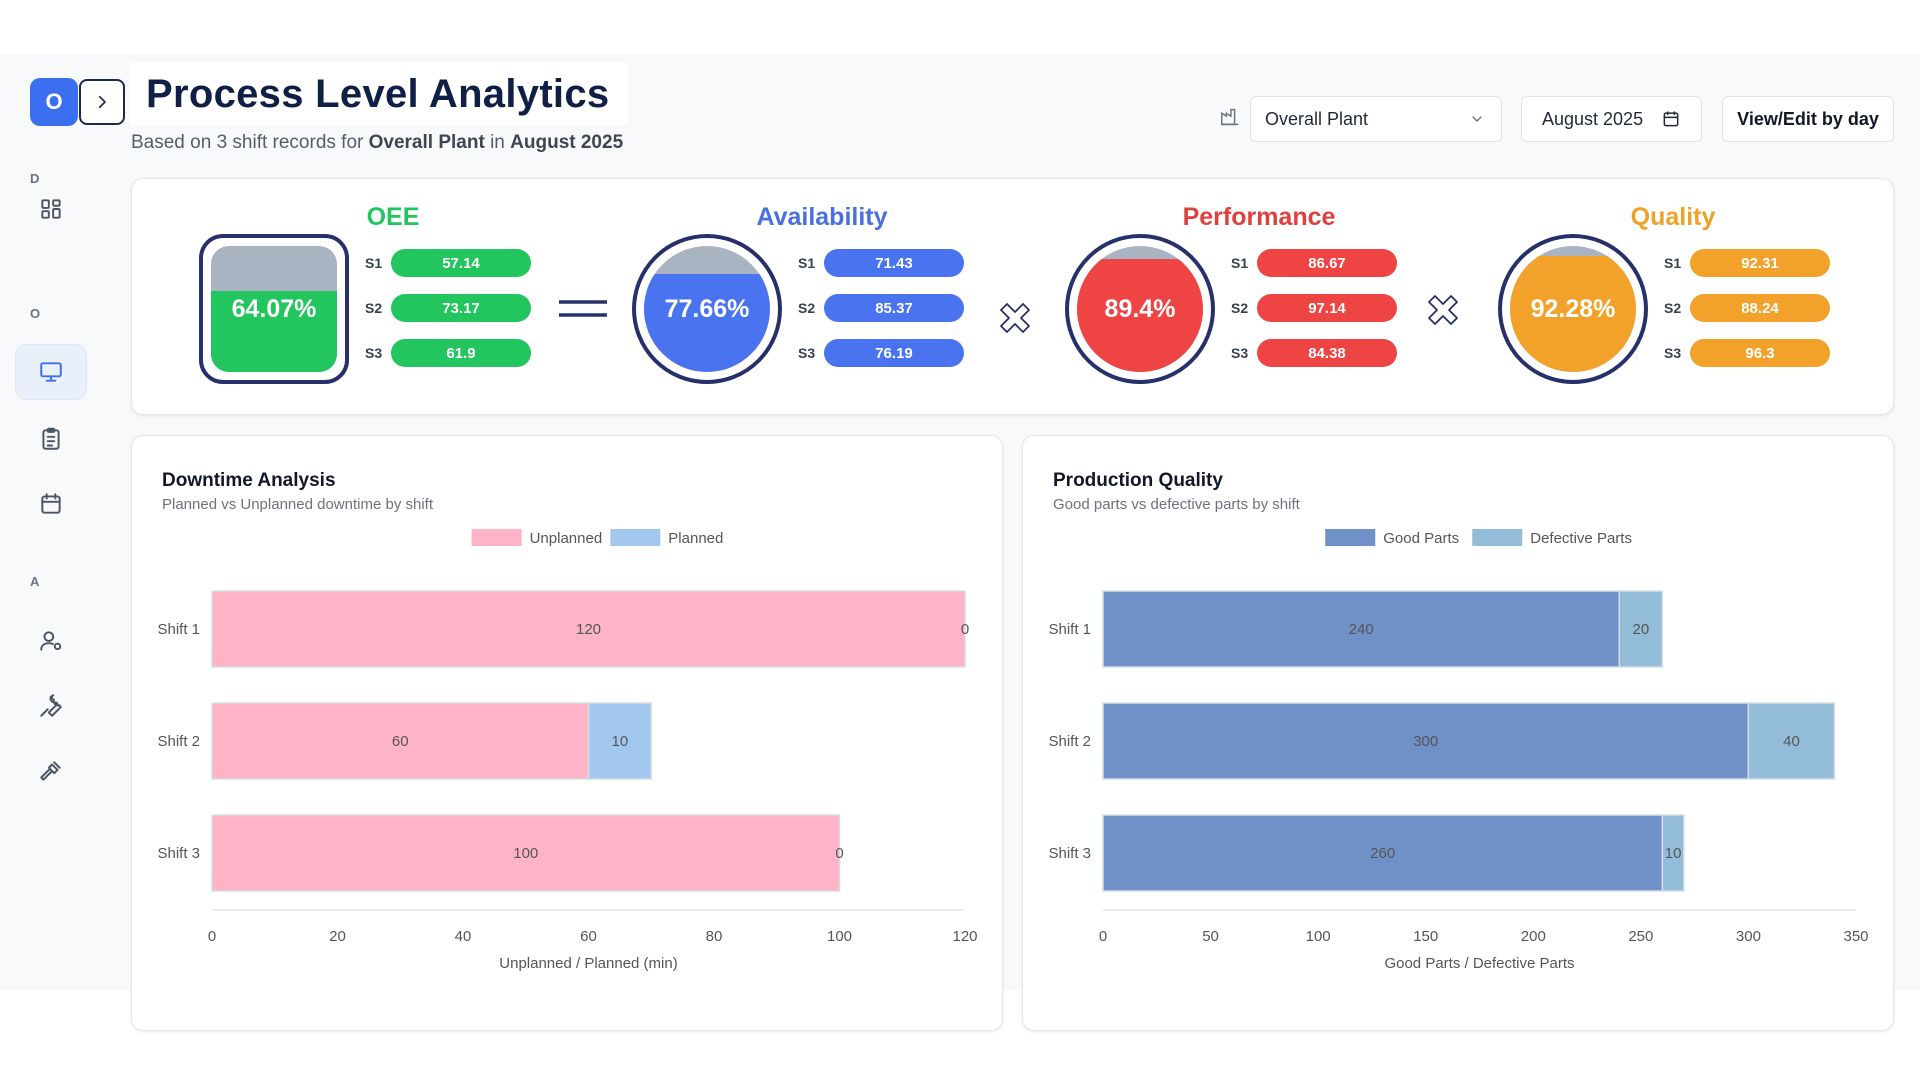 This screenshot has width=1920, height=1080. I want to click on sidebar-item-dashboard, so click(51, 209).